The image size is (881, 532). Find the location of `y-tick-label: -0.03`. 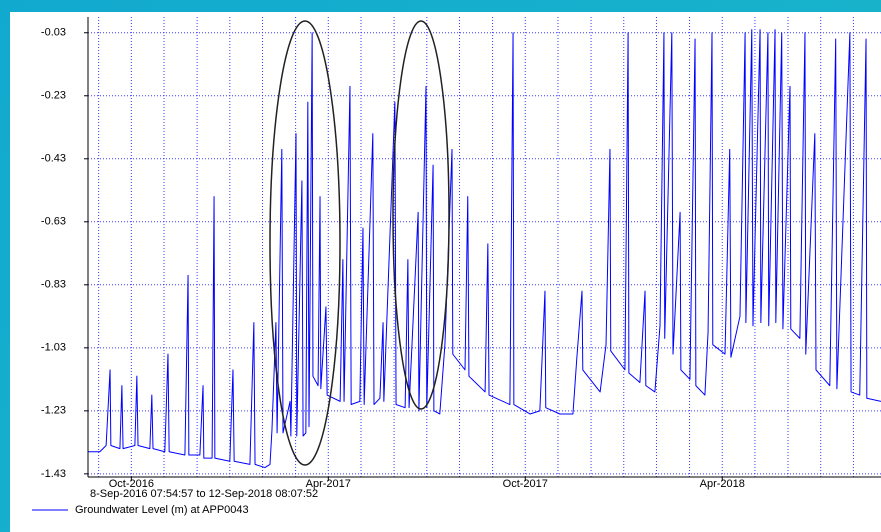

y-tick-label: -0.03 is located at coordinates (53, 33).